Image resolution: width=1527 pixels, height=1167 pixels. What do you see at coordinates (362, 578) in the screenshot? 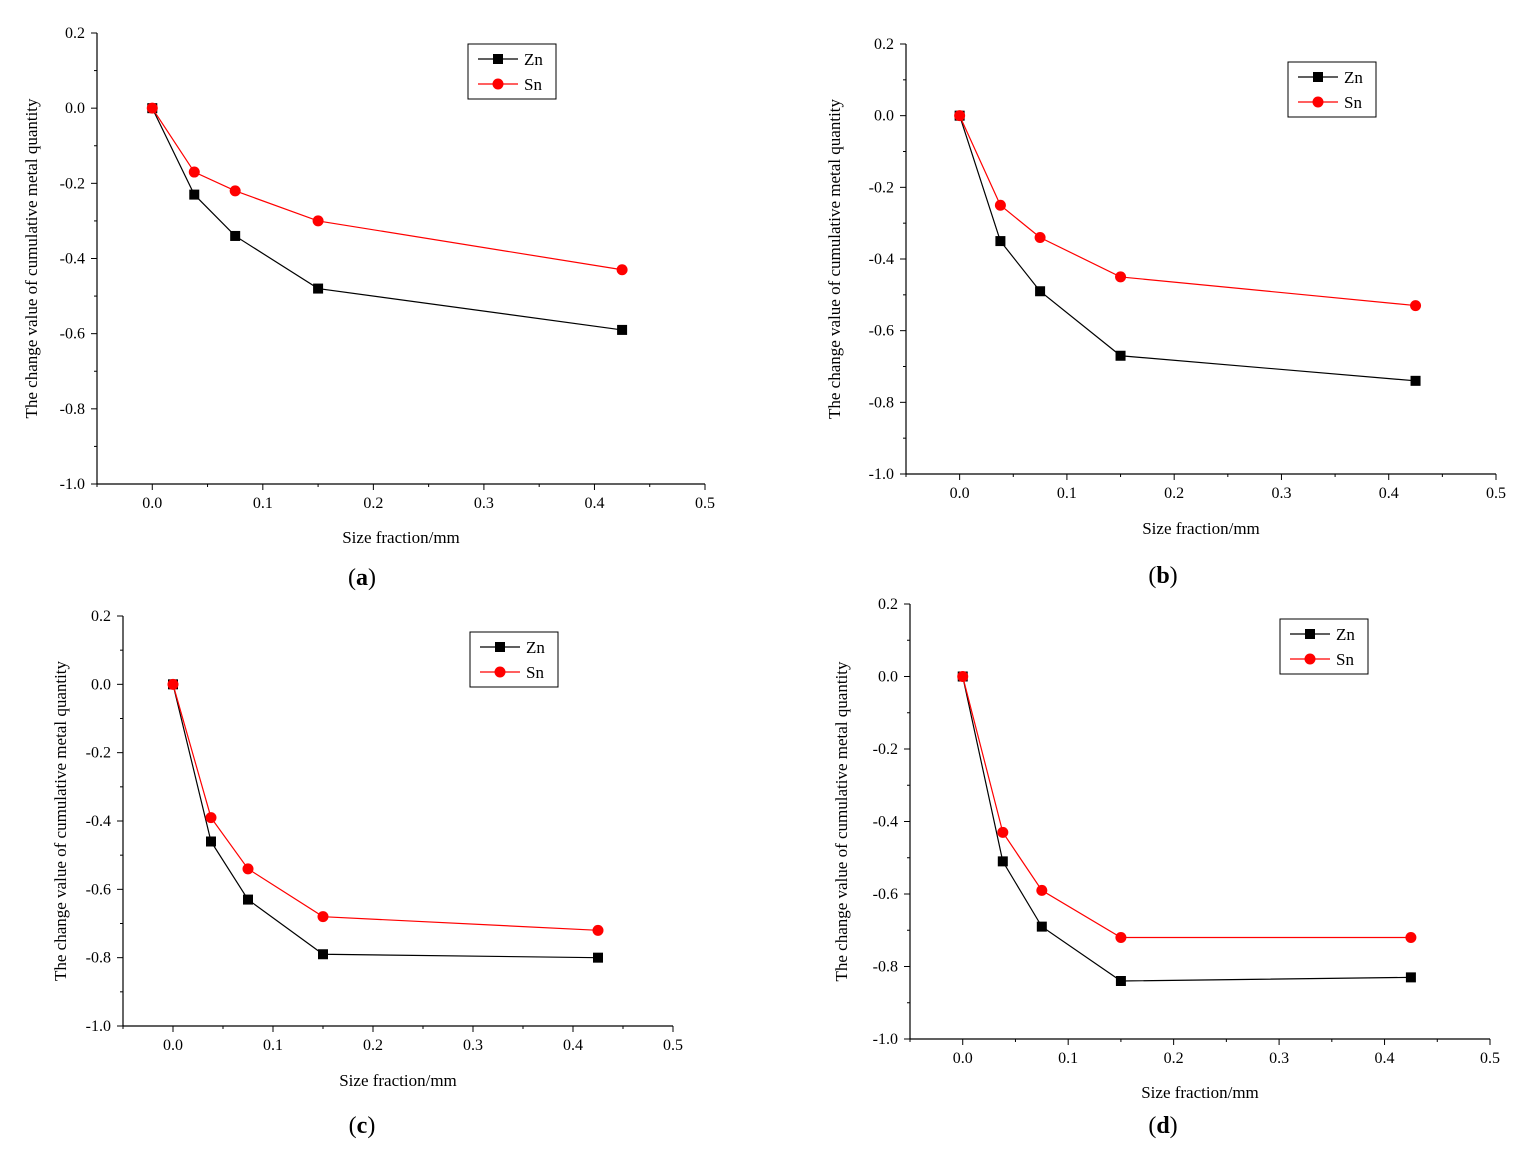
I see `panel-caption: (a)` at bounding box center [362, 578].